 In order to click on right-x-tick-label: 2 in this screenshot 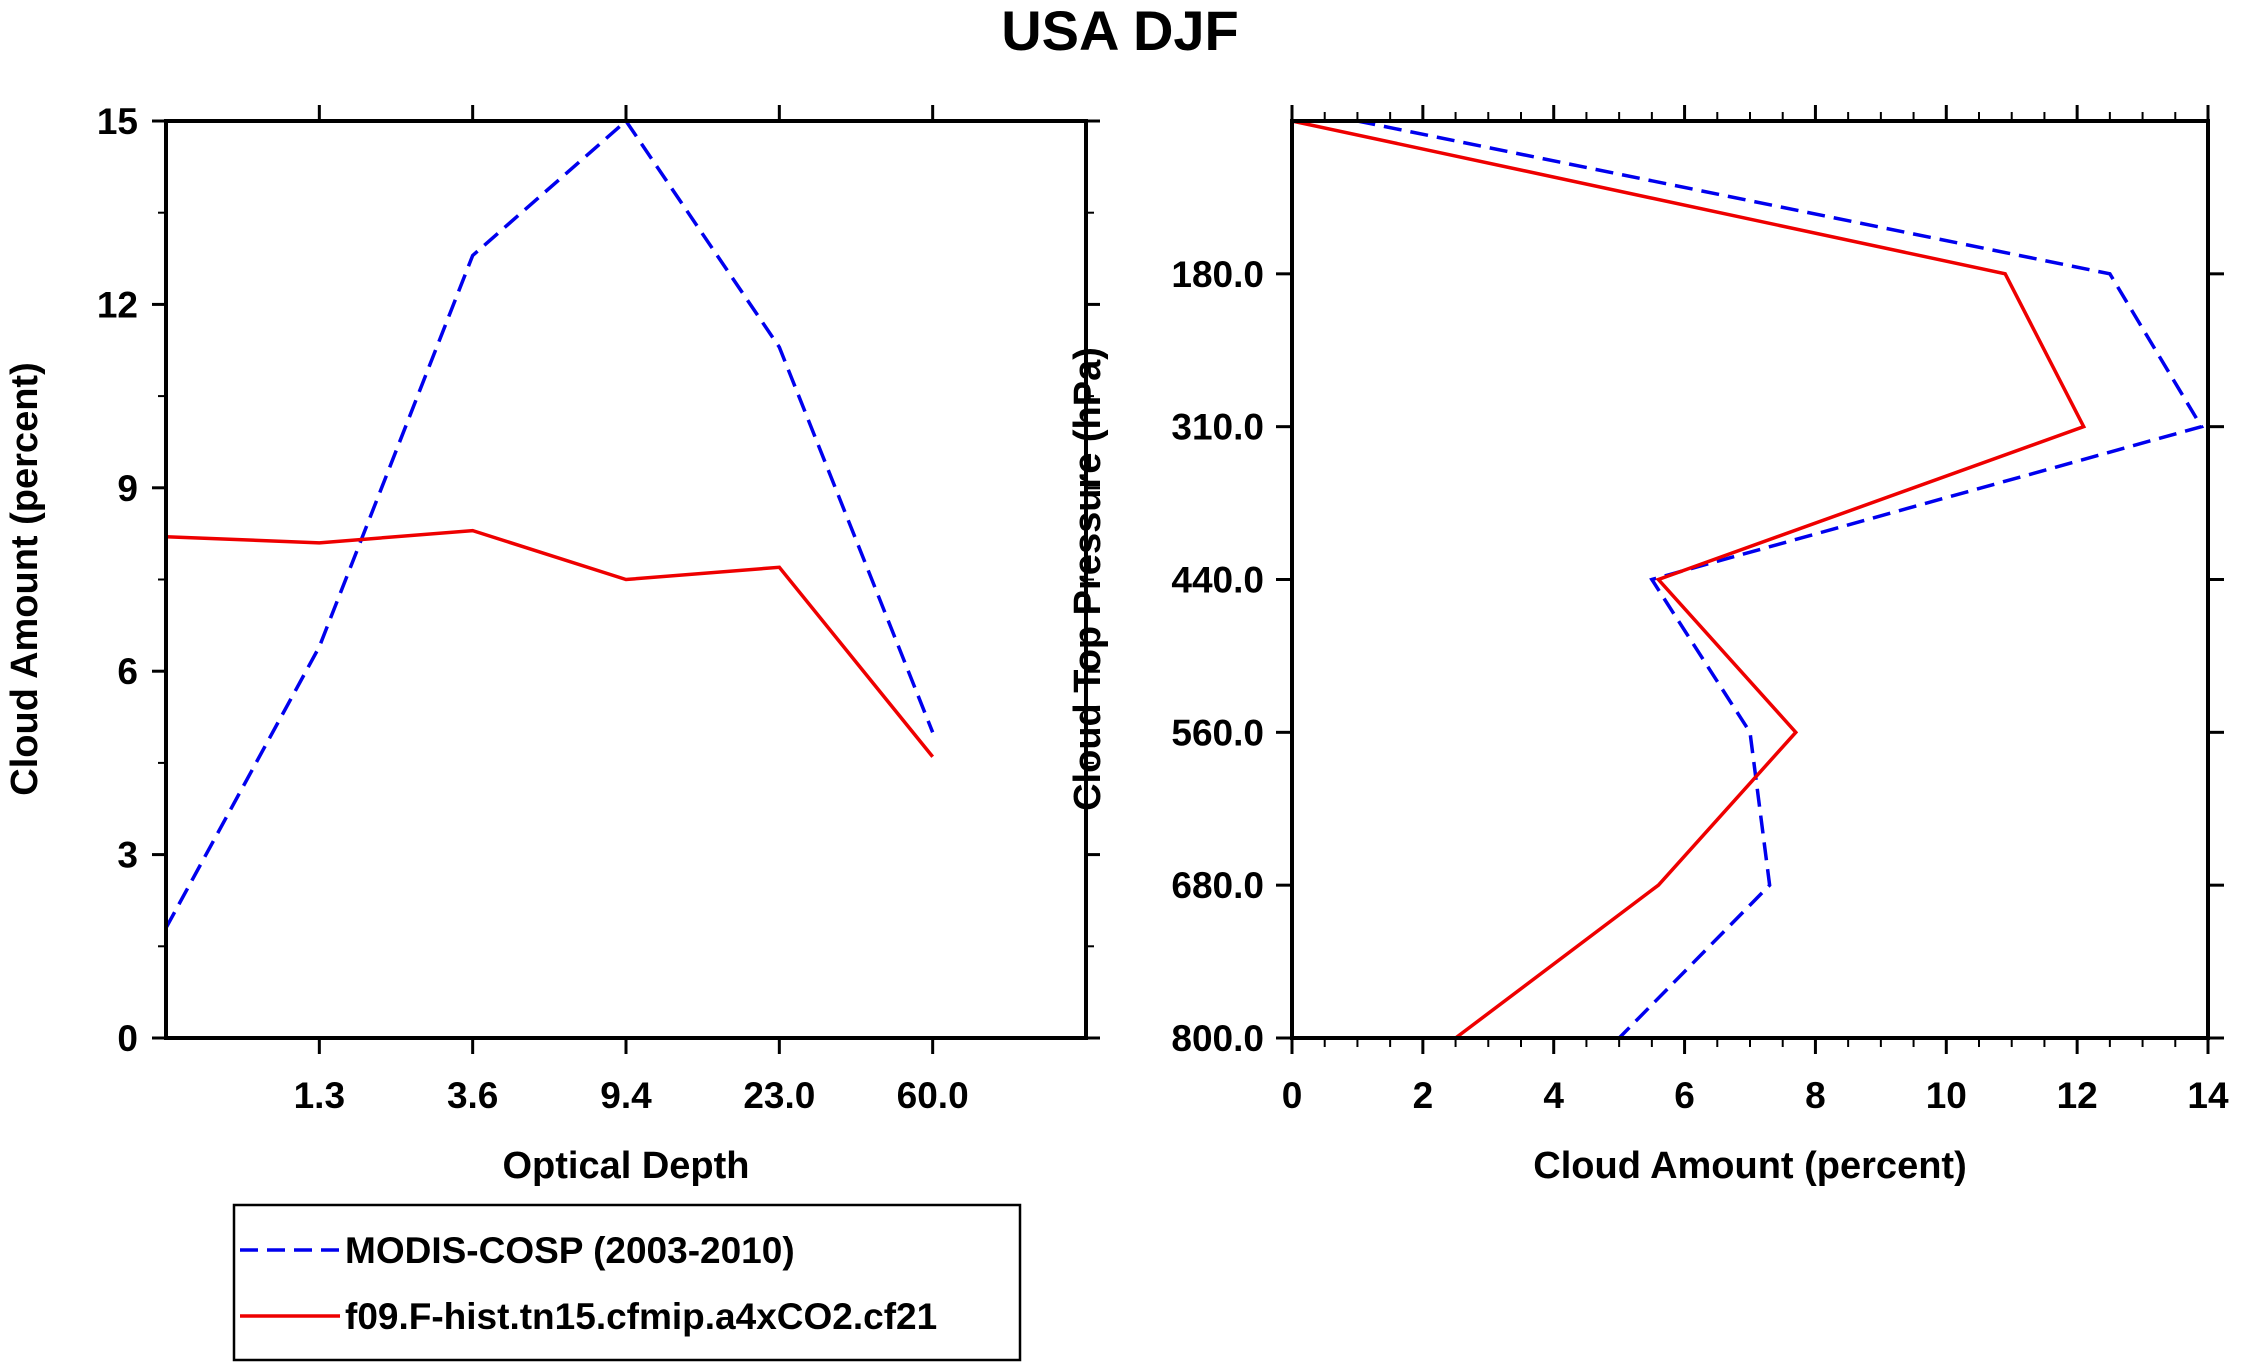, I will do `click(1423, 1095)`.